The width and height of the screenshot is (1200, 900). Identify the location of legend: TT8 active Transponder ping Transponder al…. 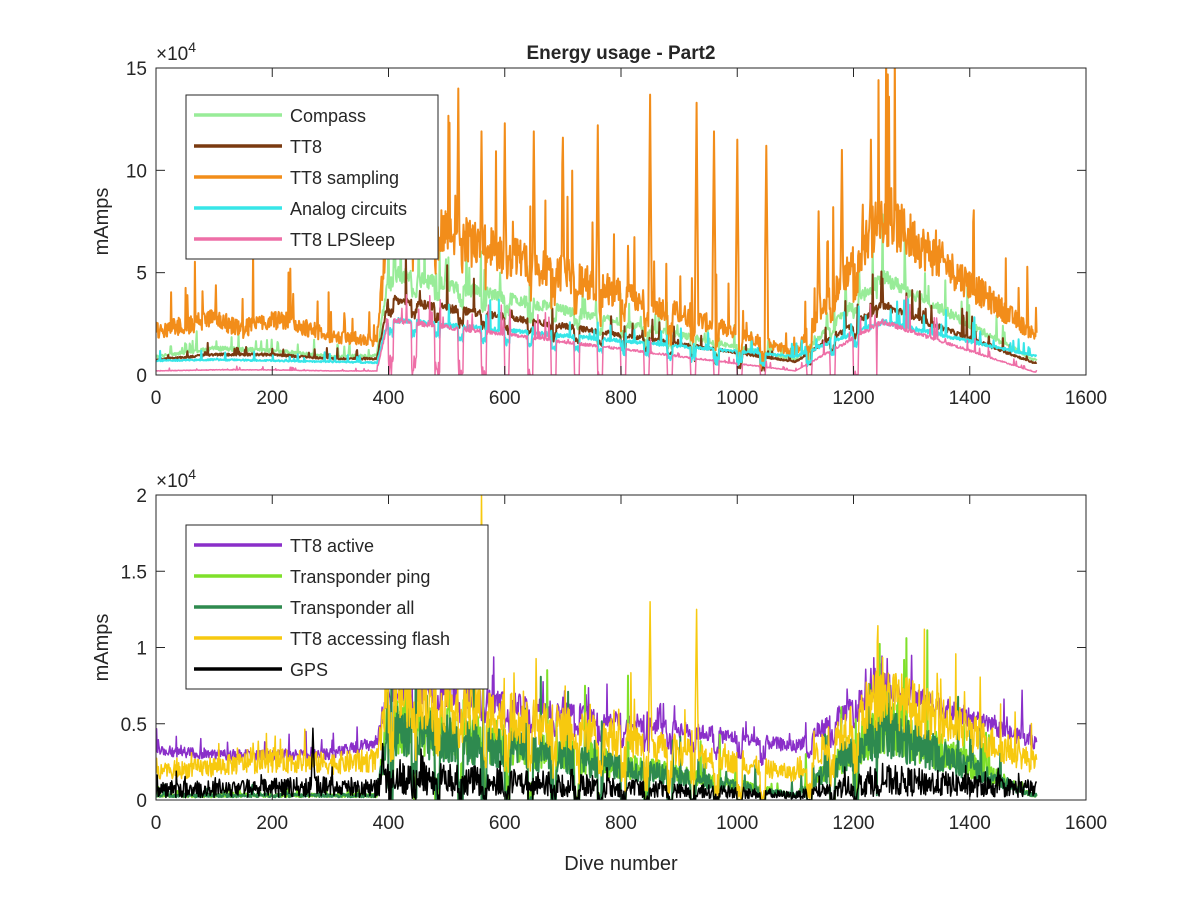
(337, 607).